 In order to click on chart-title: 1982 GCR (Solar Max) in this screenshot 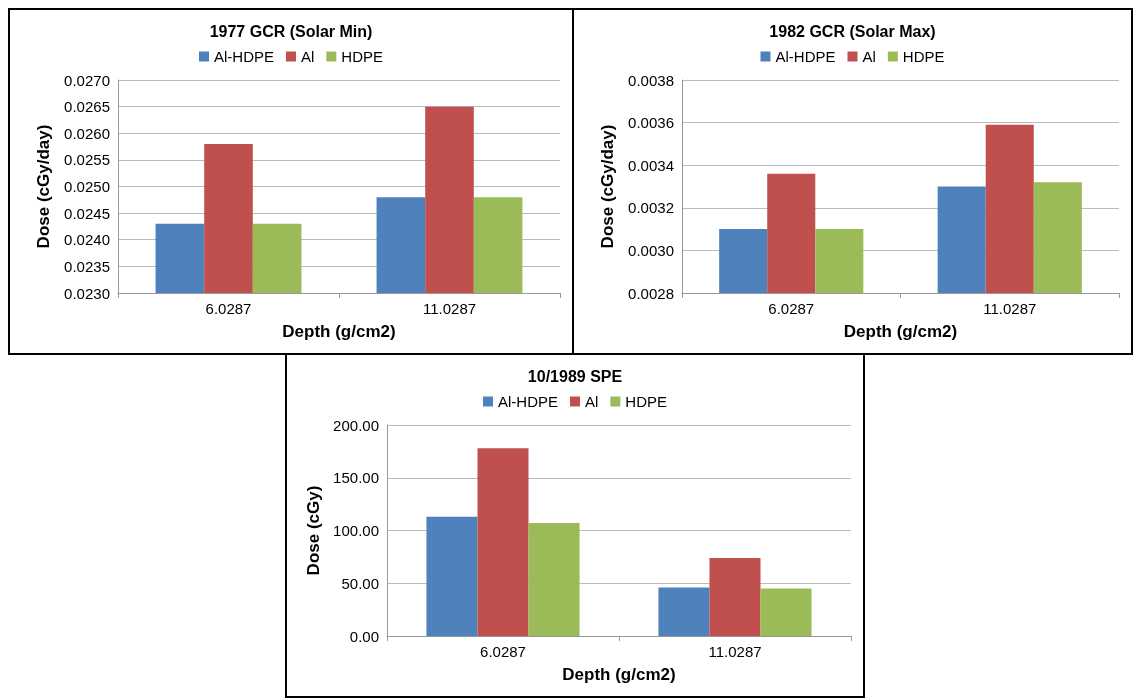, I will do `click(852, 31)`.